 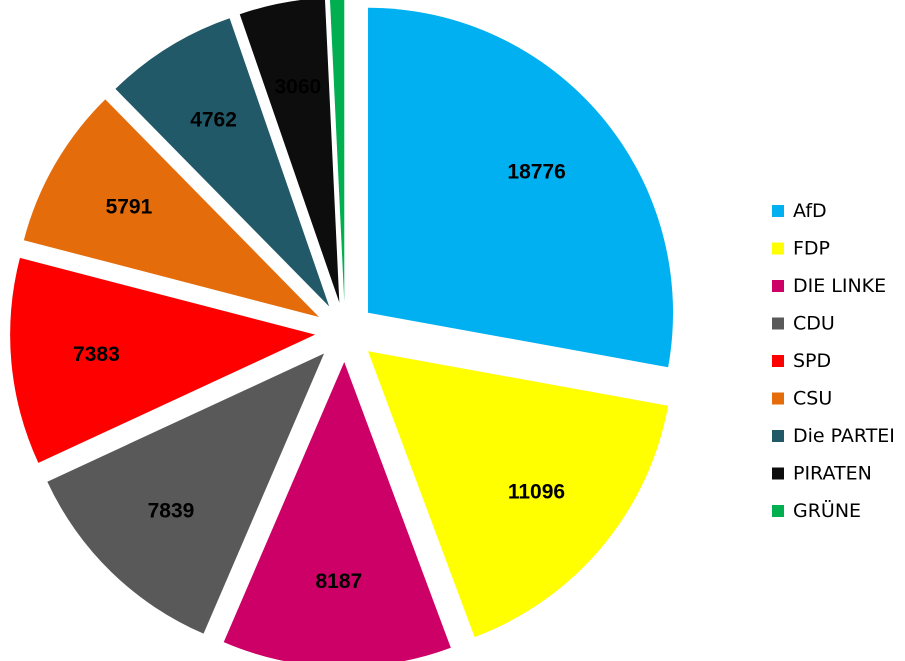 What do you see at coordinates (812, 399) in the screenshot?
I see `legend-label-csu: CSU` at bounding box center [812, 399].